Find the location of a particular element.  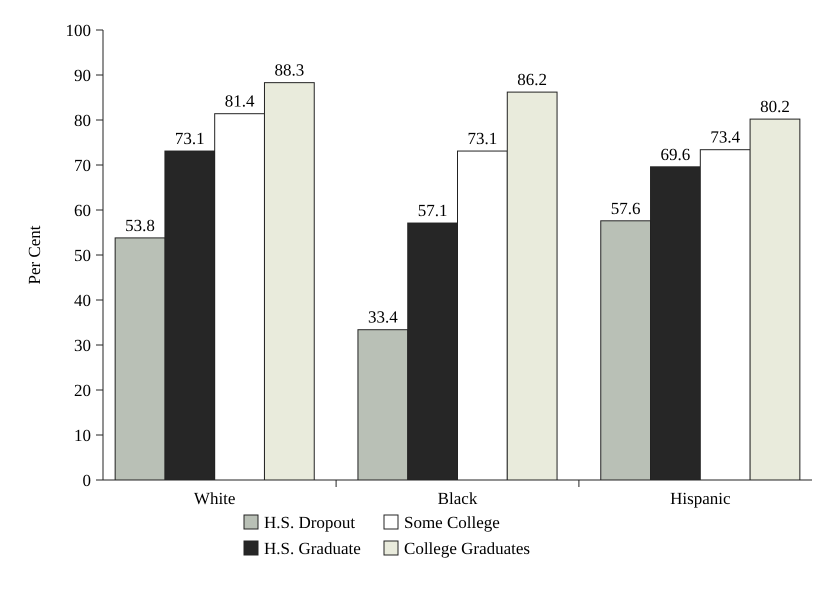

y-tick-label: 10 is located at coordinates (82, 435).